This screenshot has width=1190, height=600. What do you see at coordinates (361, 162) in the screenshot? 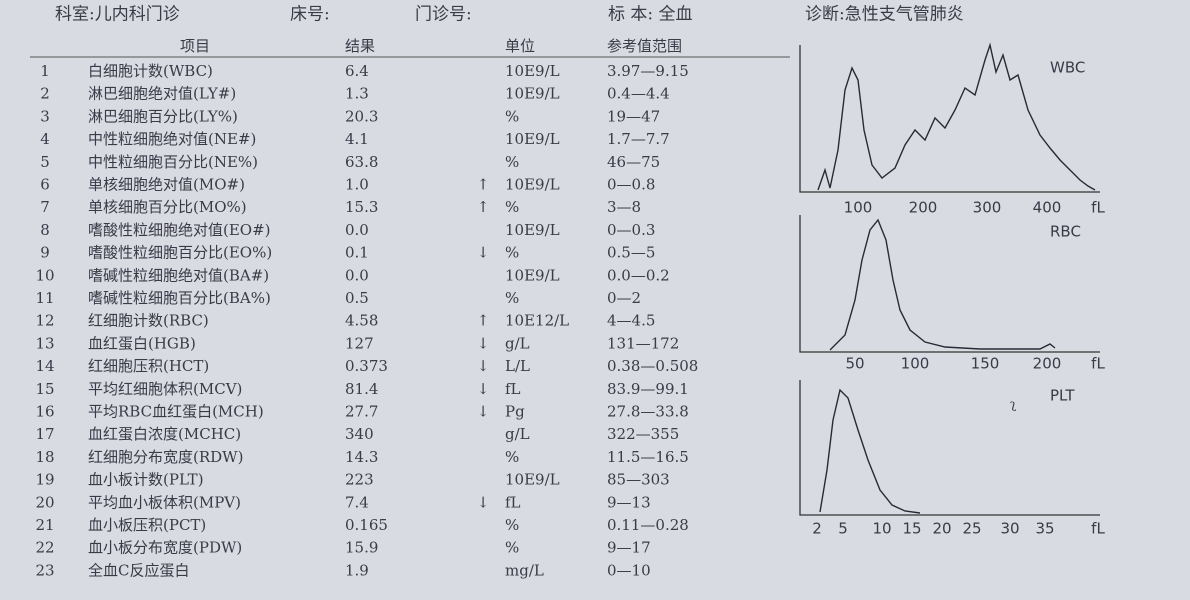
I see `result: 63.8` at bounding box center [361, 162].